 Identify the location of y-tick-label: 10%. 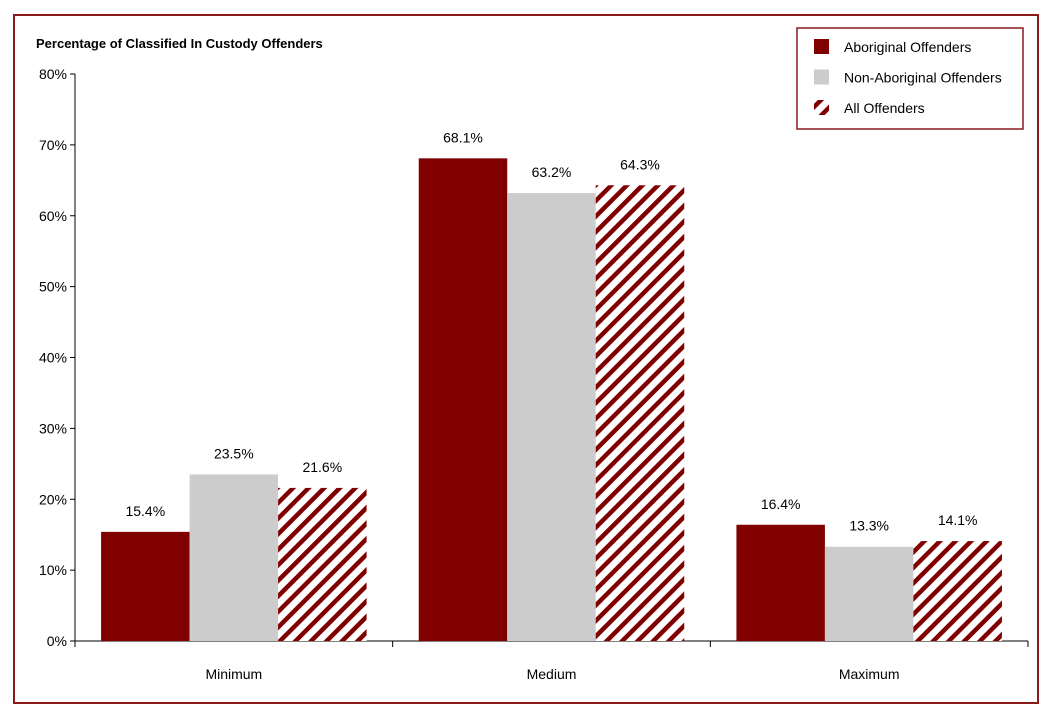
(53, 570).